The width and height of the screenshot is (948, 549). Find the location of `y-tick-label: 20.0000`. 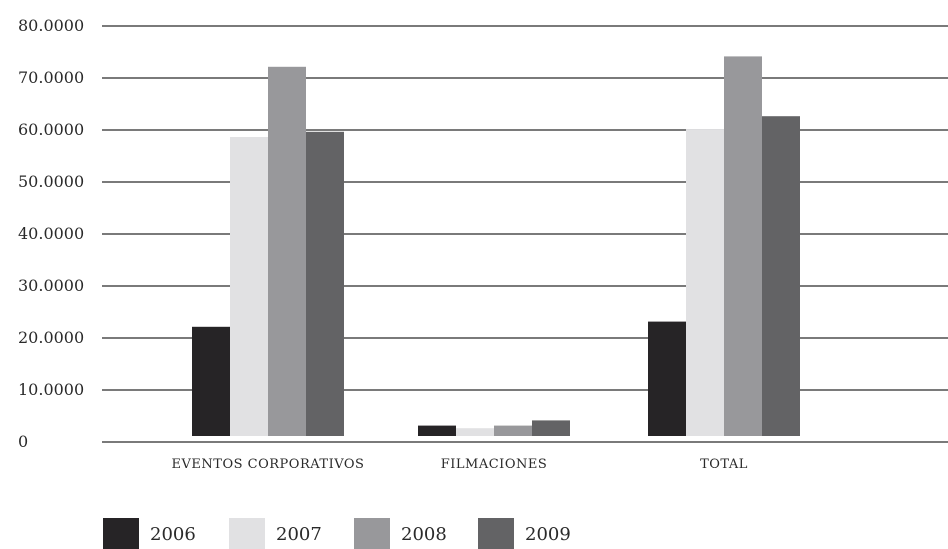

y-tick-label: 20.0000 is located at coordinates (51, 337).